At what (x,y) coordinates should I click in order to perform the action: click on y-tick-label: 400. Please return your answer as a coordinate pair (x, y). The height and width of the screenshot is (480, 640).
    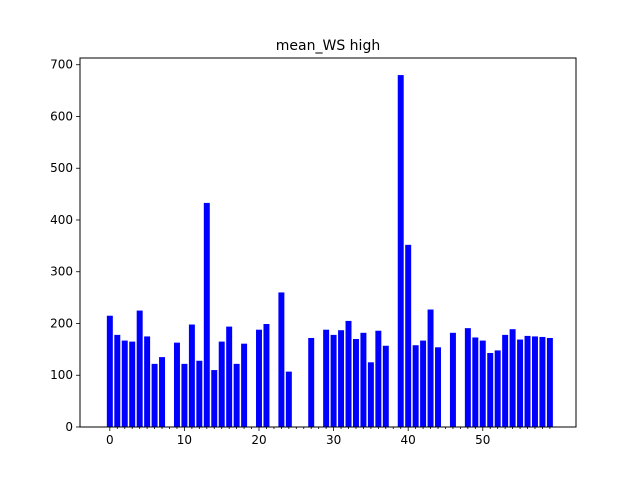
    Looking at the image, I should click on (61, 220).